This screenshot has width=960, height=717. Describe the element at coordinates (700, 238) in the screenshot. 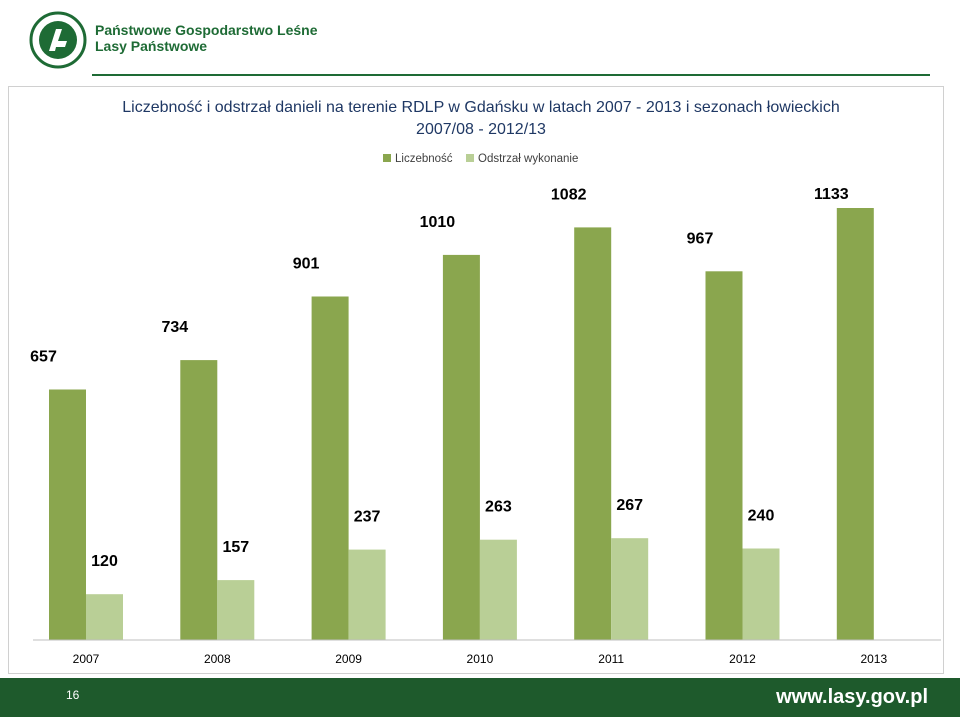

I see `data-label-liczebnosc-2012: 967` at that location.